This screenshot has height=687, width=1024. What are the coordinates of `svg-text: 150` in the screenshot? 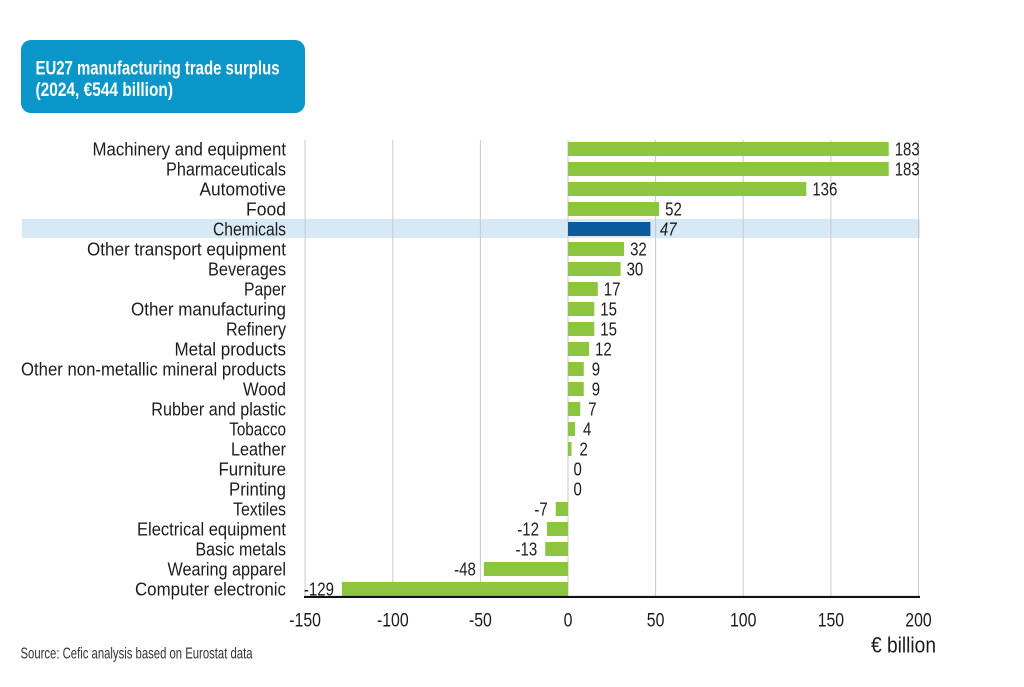 It's located at (831, 620).